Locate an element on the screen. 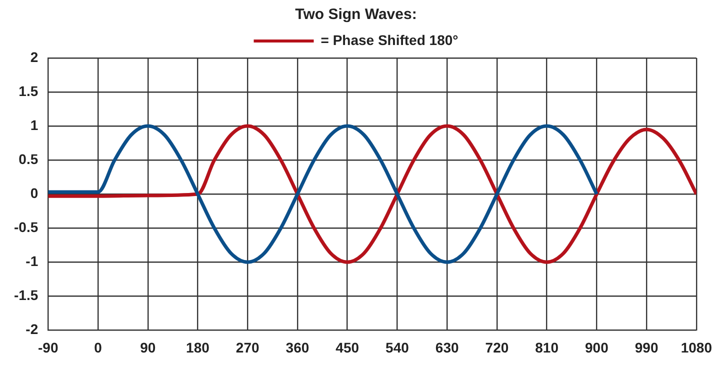  x-tick-label: 450 is located at coordinates (348, 347).